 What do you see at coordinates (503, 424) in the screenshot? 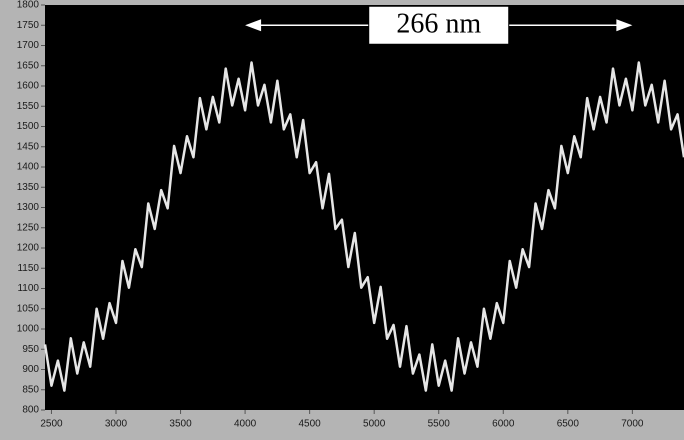
I see `x-tick-label: 6000` at bounding box center [503, 424].